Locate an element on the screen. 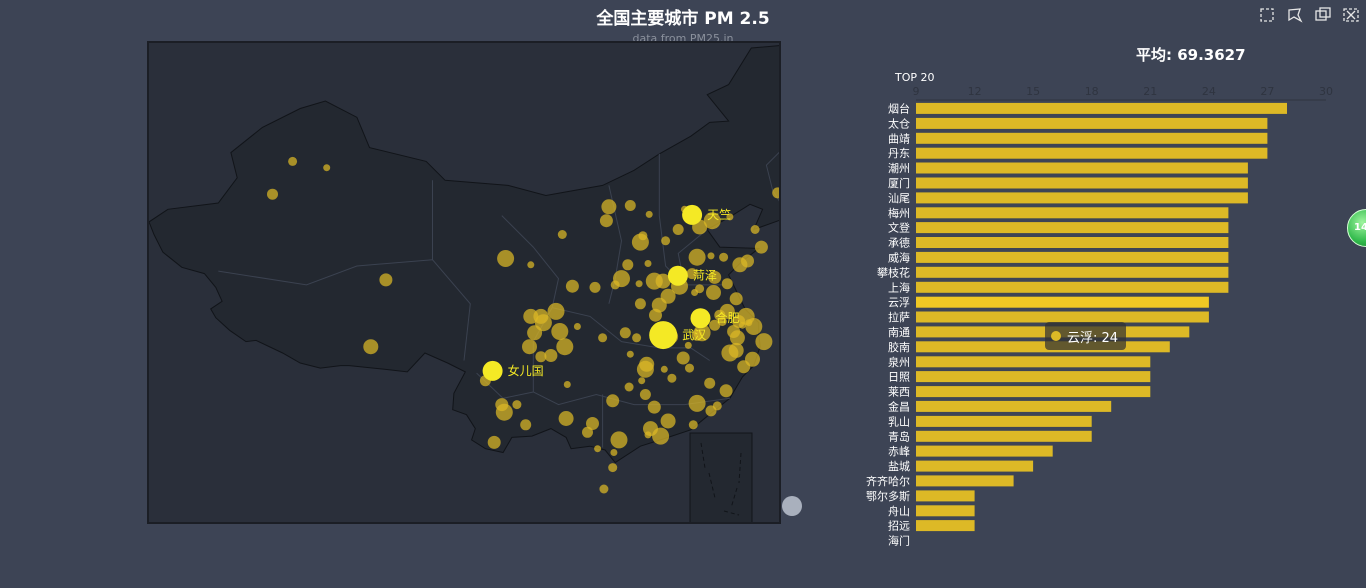  lasso-select-icon is located at coordinates (1295, 15).